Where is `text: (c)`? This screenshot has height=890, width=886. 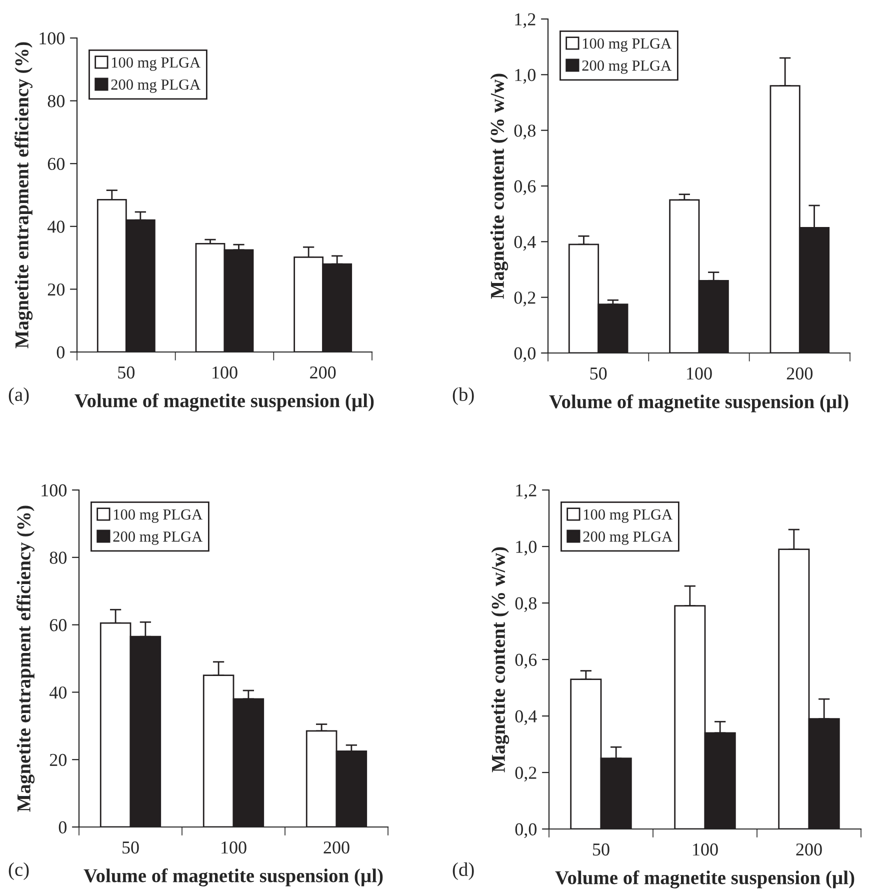 text: (c) is located at coordinates (18, 871).